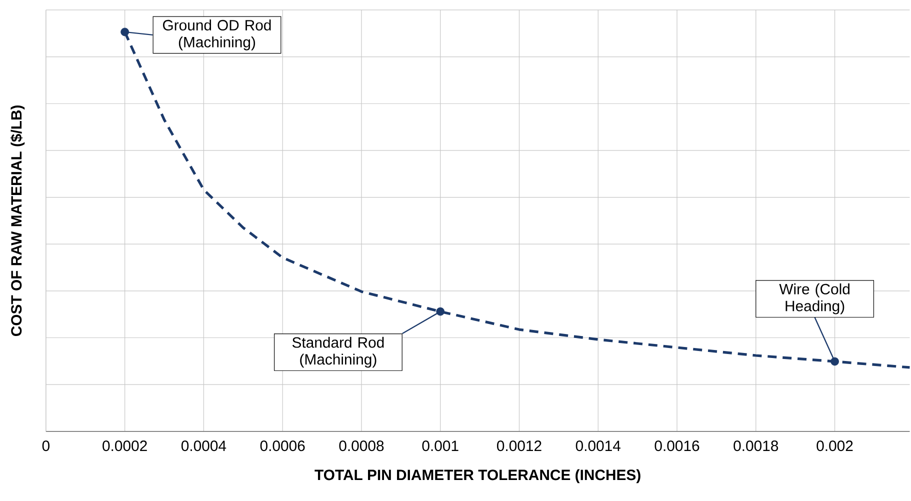  What do you see at coordinates (677, 445) in the screenshot?
I see `x-tick-label: 0.0016` at bounding box center [677, 445].